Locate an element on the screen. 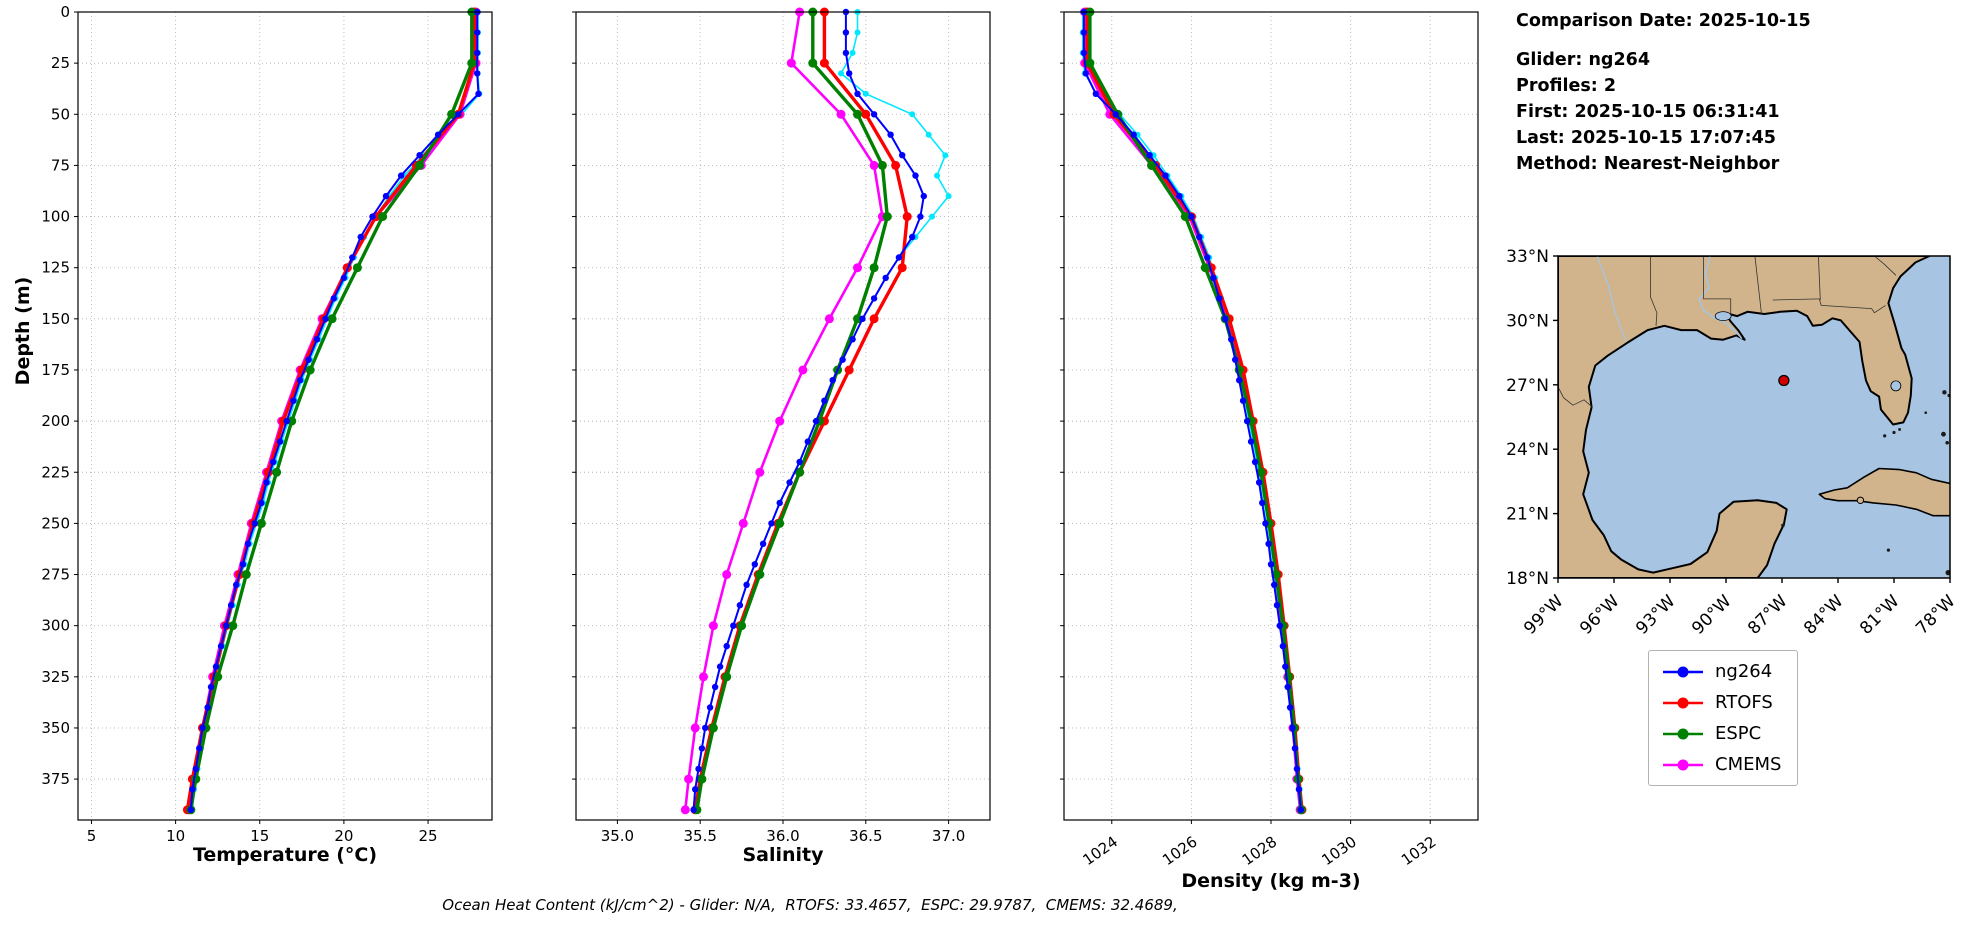  legend-item-espc: ESPC is located at coordinates (1721, 733).